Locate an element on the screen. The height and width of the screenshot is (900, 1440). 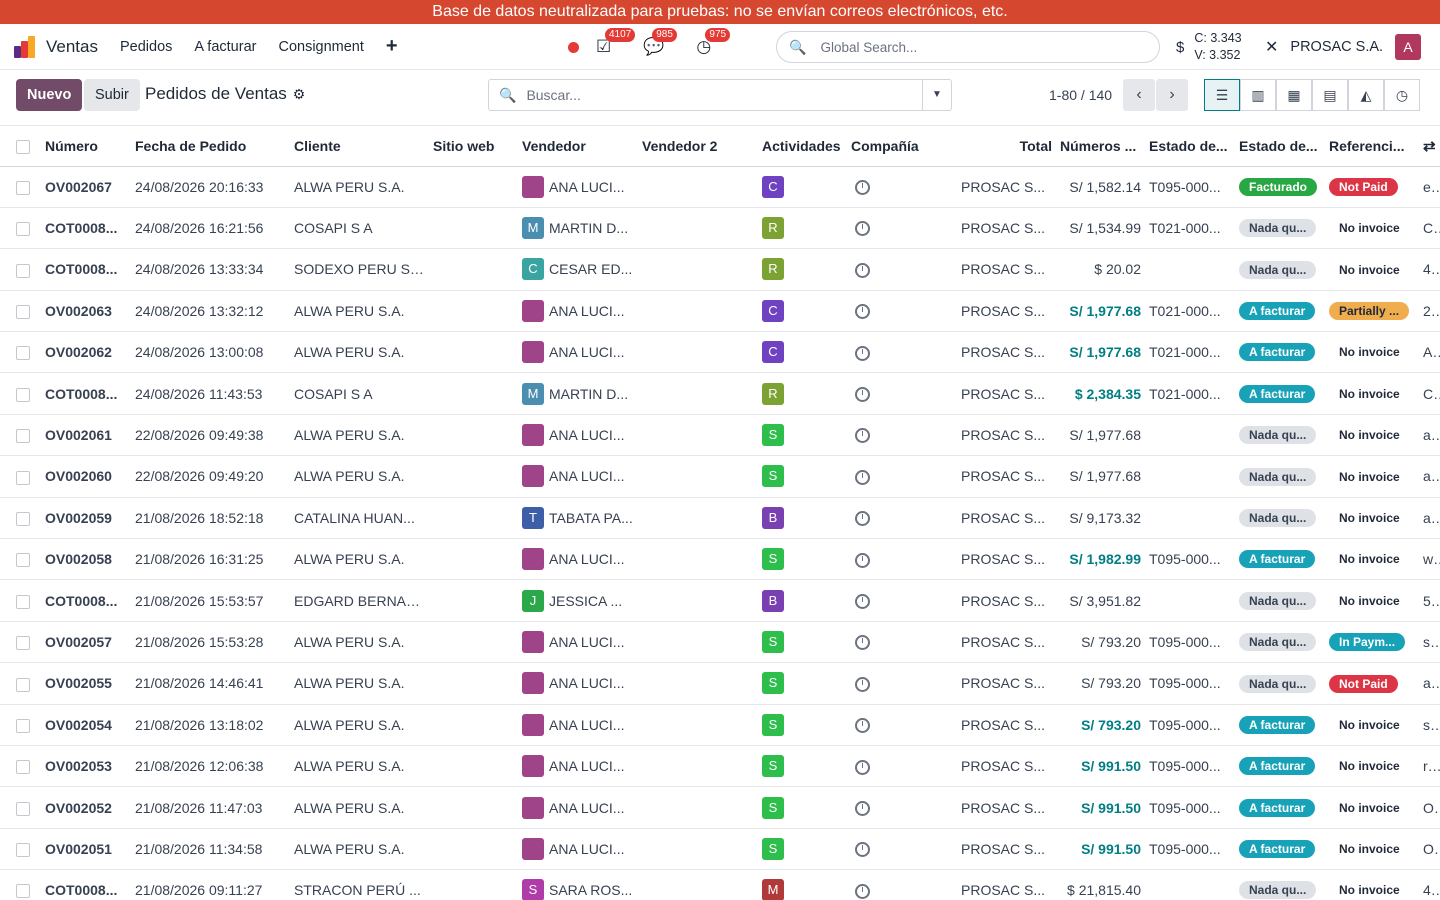
col-numero: Número is located at coordinates (86, 146).